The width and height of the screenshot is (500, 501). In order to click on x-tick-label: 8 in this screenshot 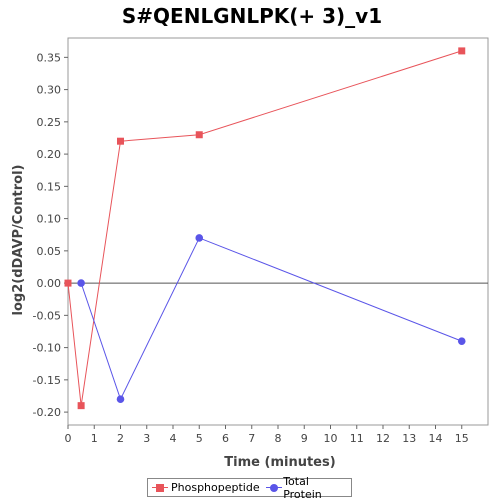, I will do `click(278, 438)`.